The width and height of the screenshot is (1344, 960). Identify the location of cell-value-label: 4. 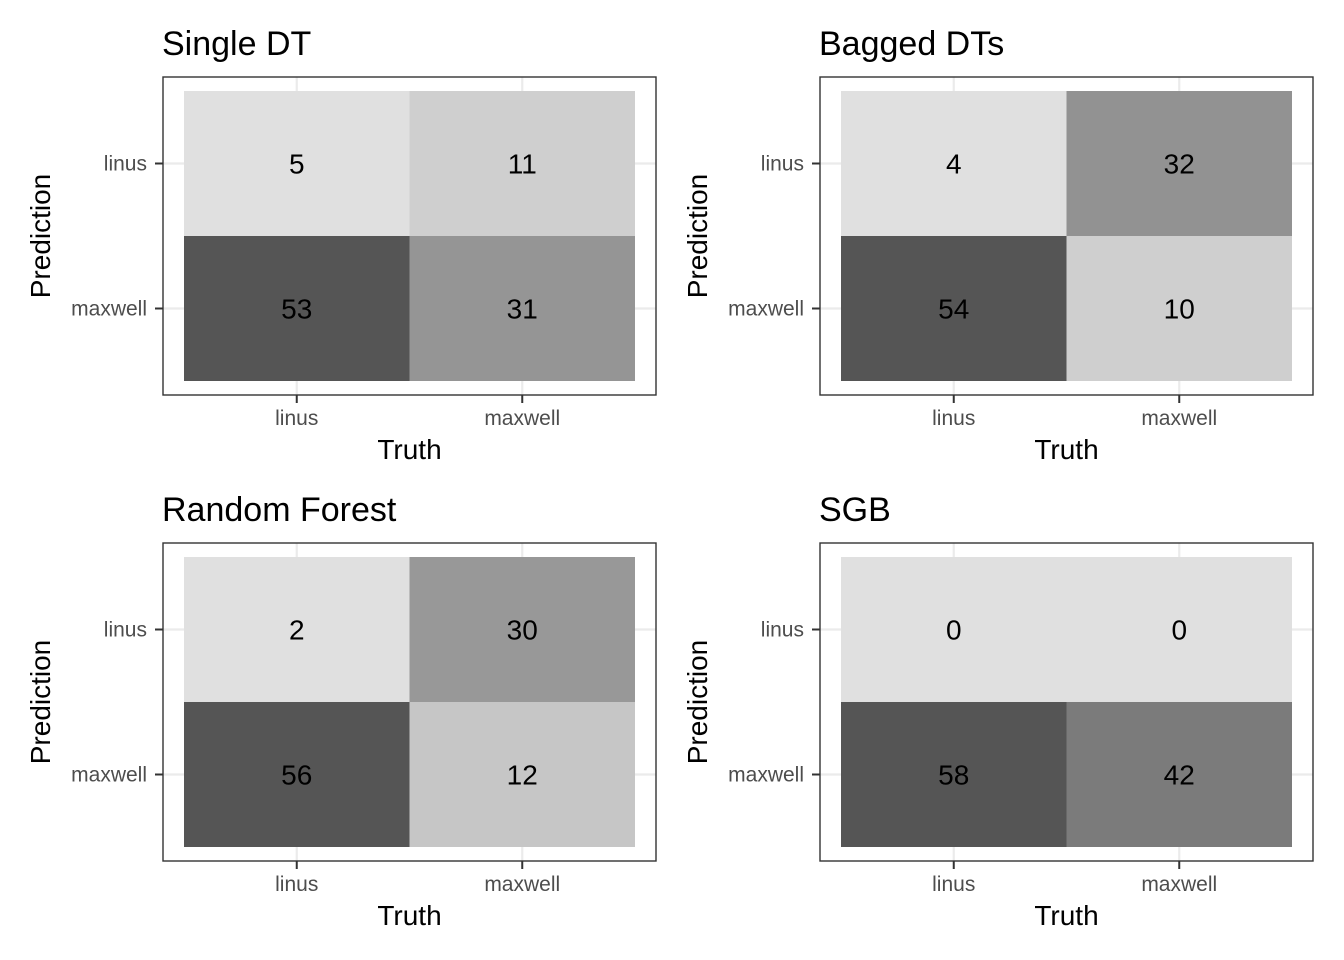
(954, 164).